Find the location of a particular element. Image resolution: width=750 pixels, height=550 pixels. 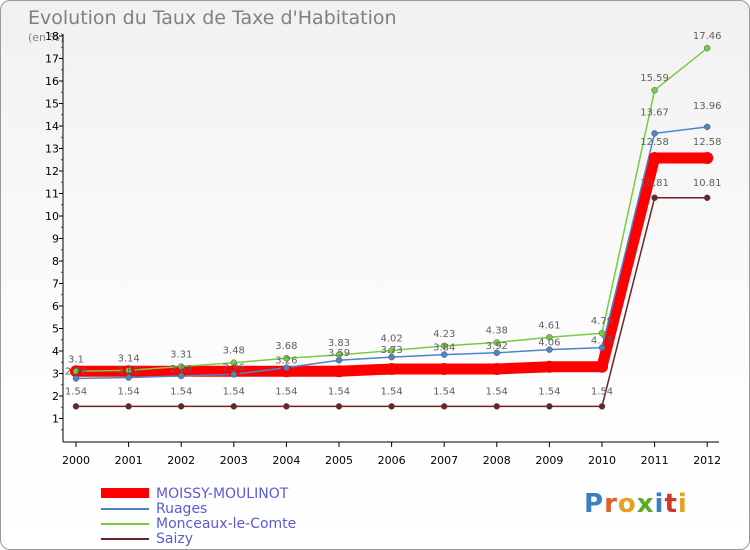

legend-swatch-monceaux is located at coordinates (125, 524).